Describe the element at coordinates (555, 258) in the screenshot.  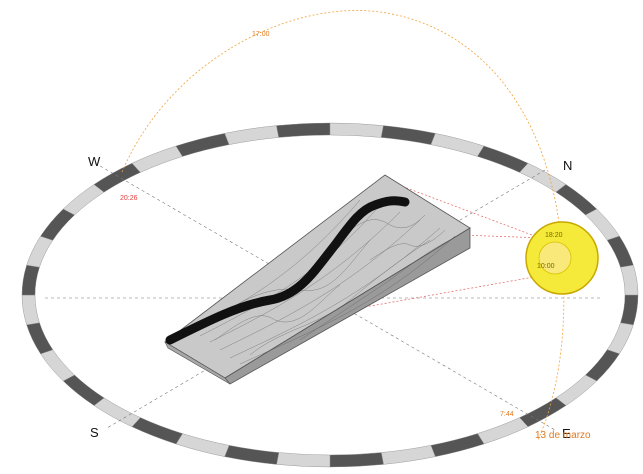
I see `sun-disc-inner` at that location.